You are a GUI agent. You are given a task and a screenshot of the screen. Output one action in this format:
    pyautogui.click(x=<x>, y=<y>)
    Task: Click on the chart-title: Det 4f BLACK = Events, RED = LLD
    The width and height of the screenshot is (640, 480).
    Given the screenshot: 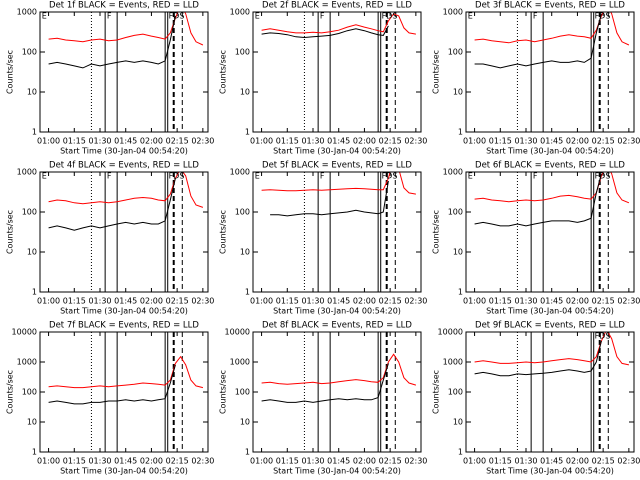 What is the action you would take?
    pyautogui.click(x=124, y=166)
    